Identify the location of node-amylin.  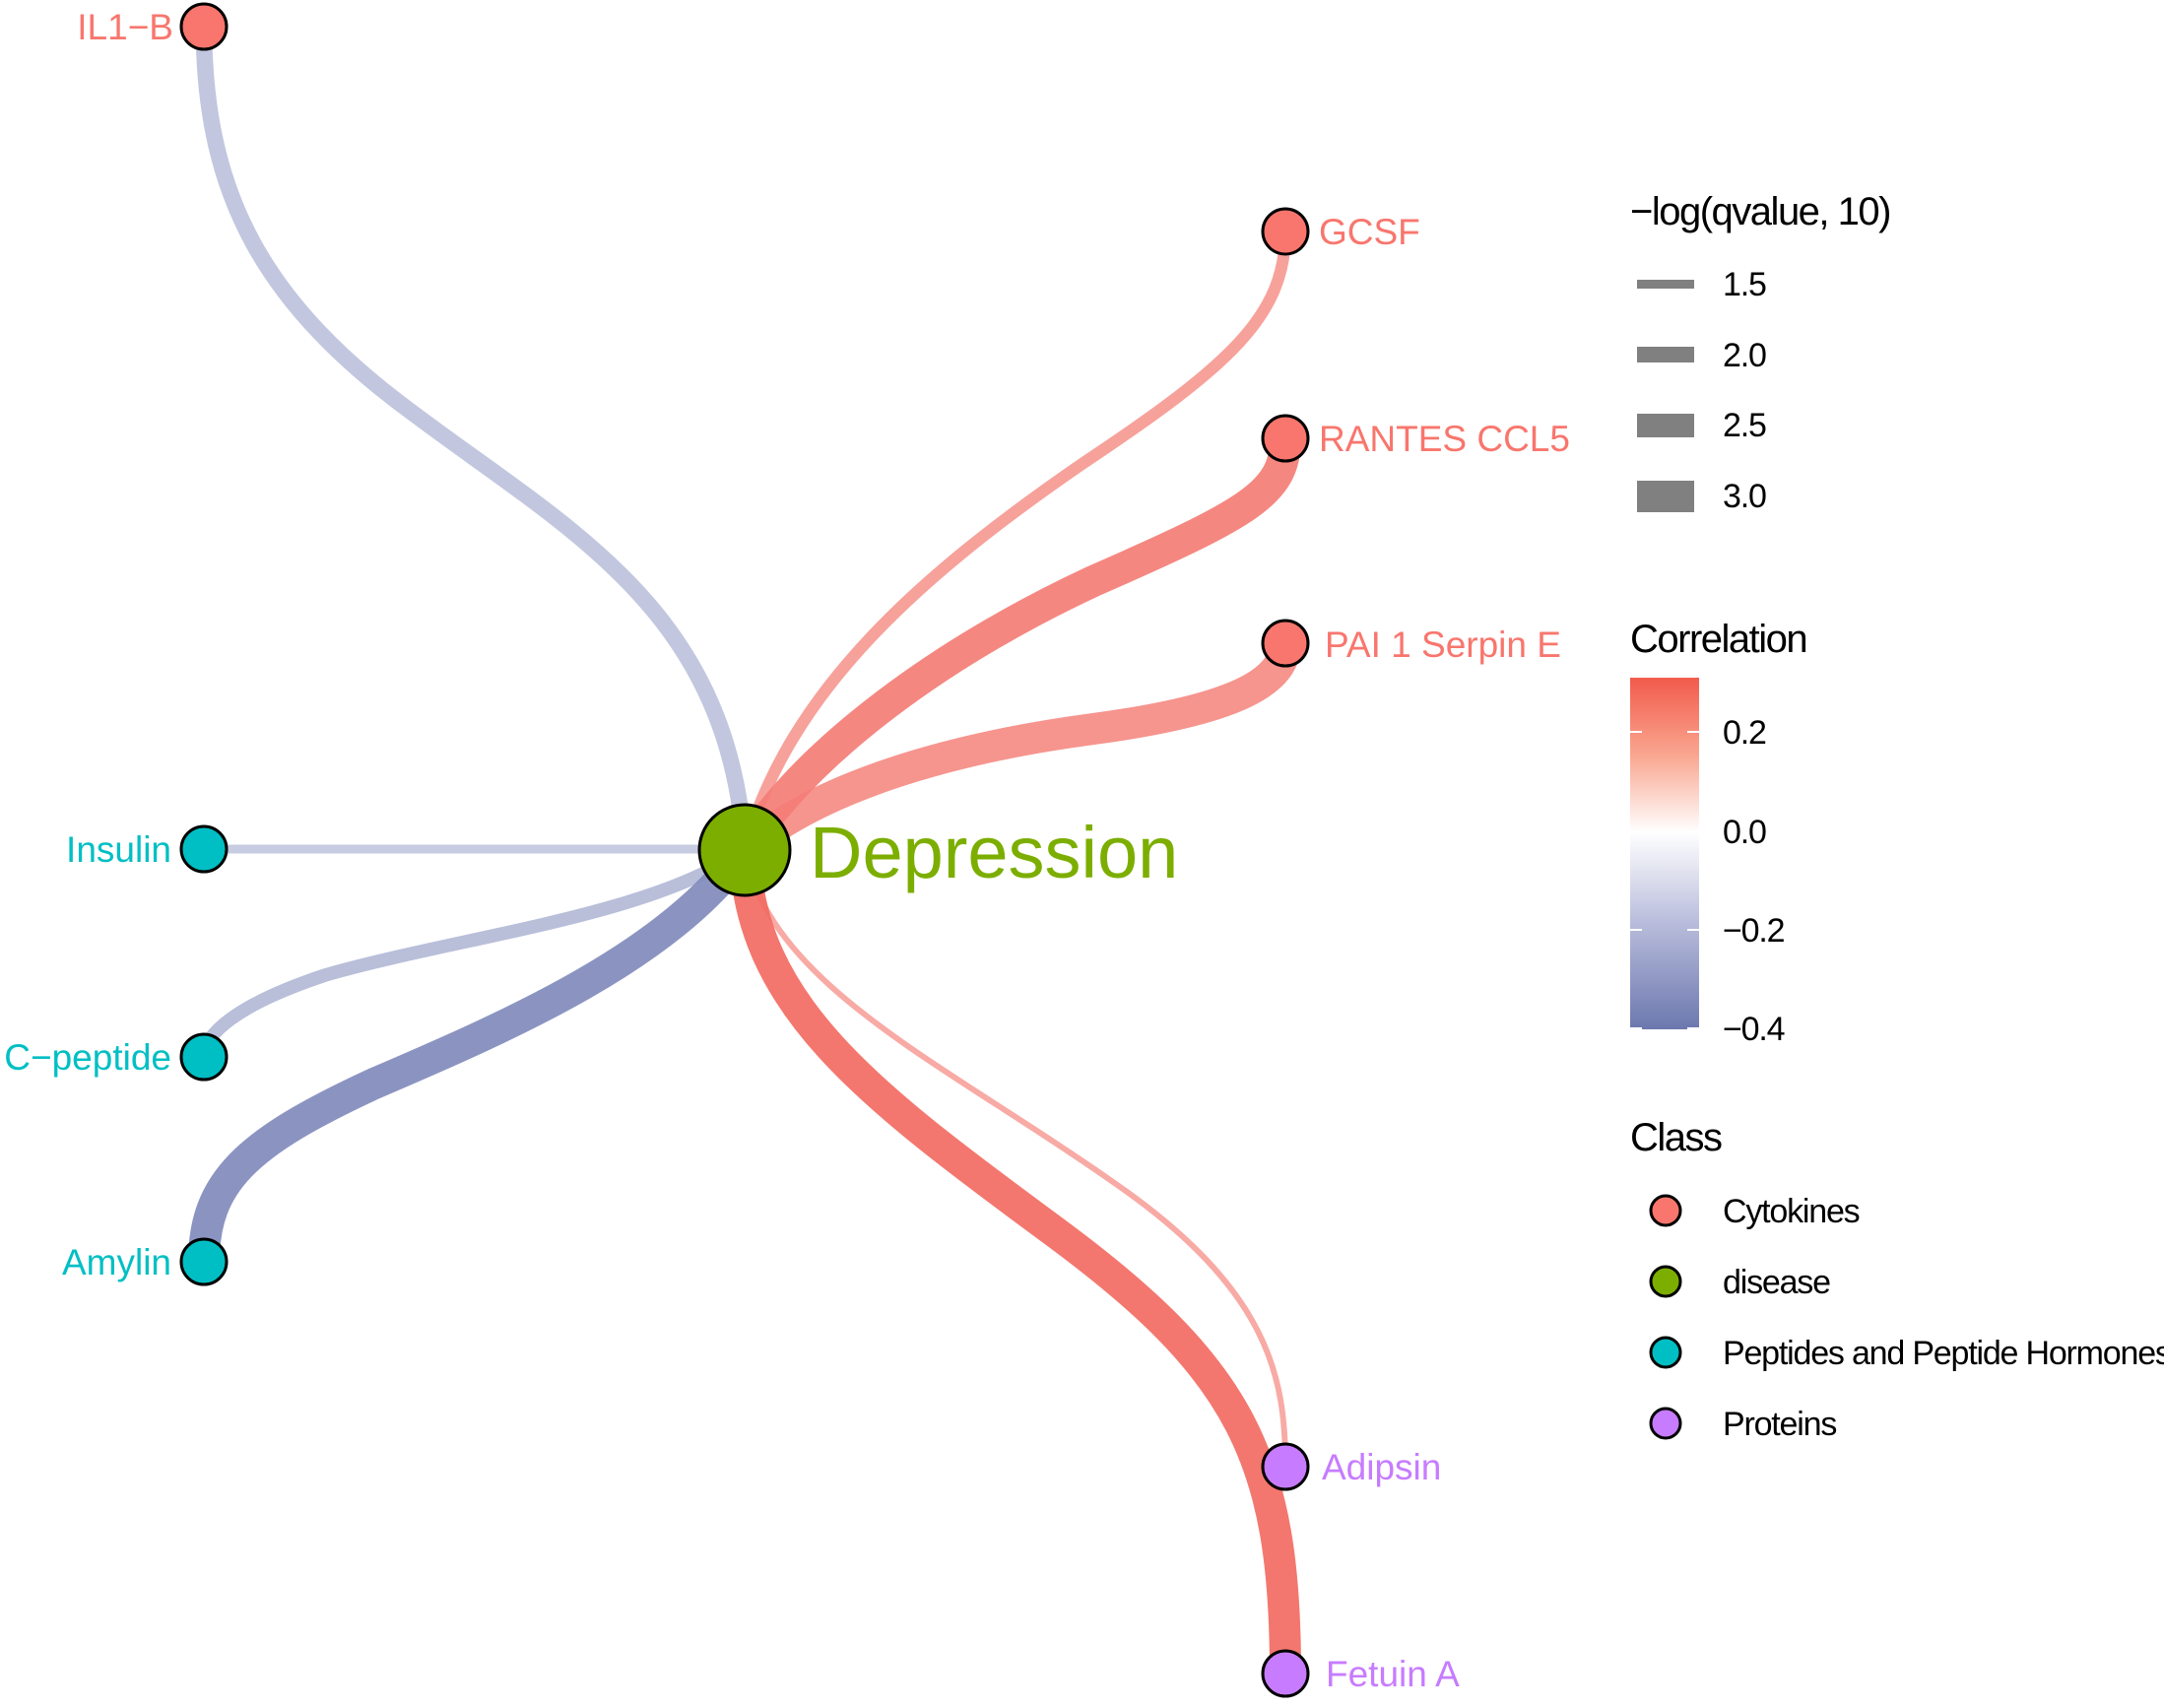
(204, 1261).